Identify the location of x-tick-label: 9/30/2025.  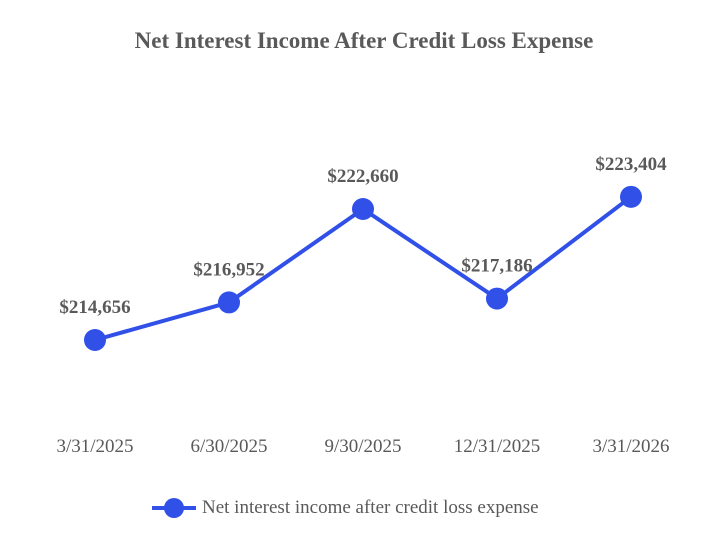
(362, 446).